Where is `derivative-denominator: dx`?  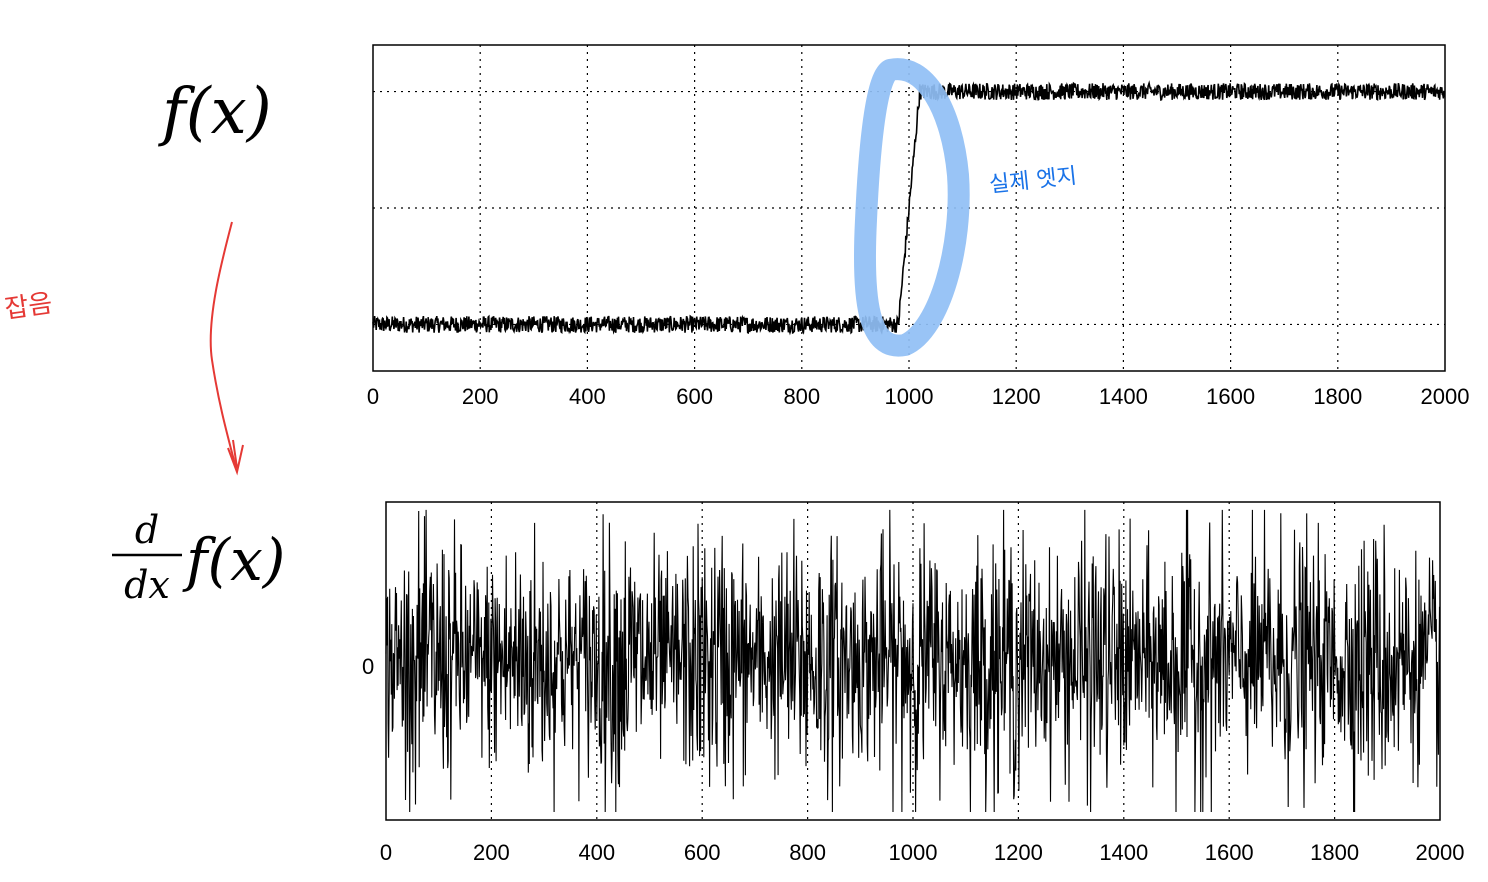
derivative-denominator: dx is located at coordinates (147, 585).